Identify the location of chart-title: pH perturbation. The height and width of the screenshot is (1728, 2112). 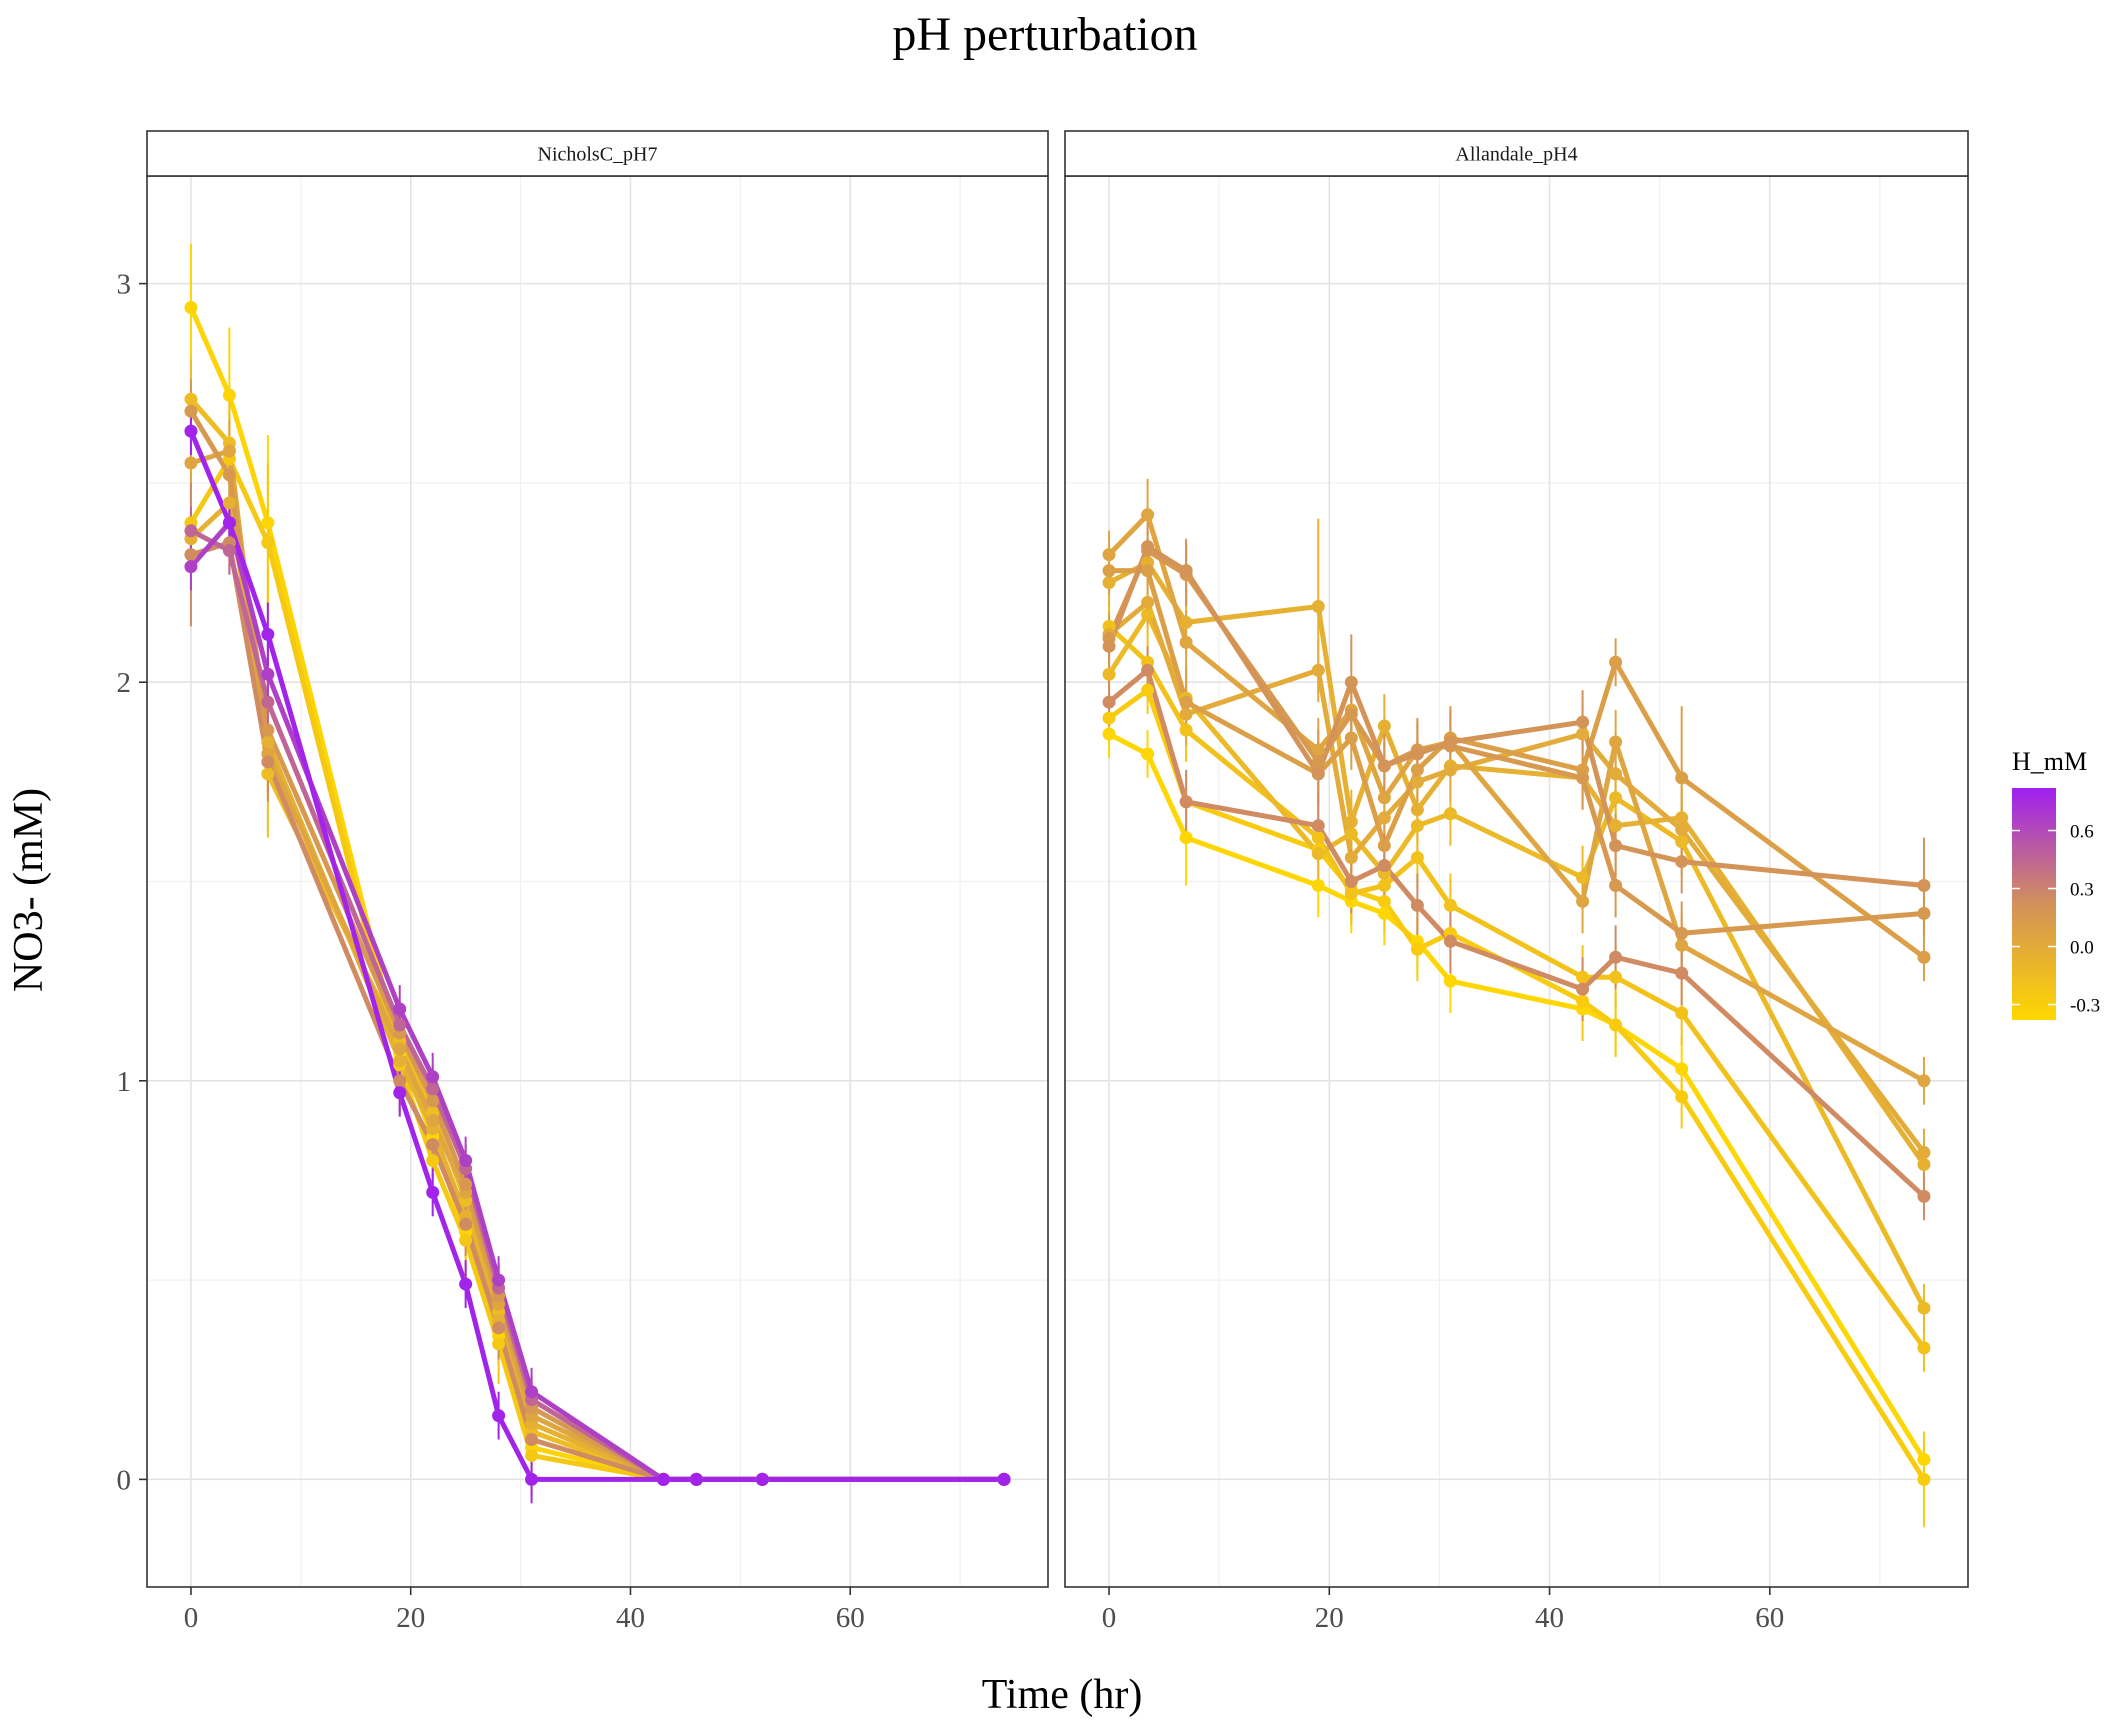
(1044, 34).